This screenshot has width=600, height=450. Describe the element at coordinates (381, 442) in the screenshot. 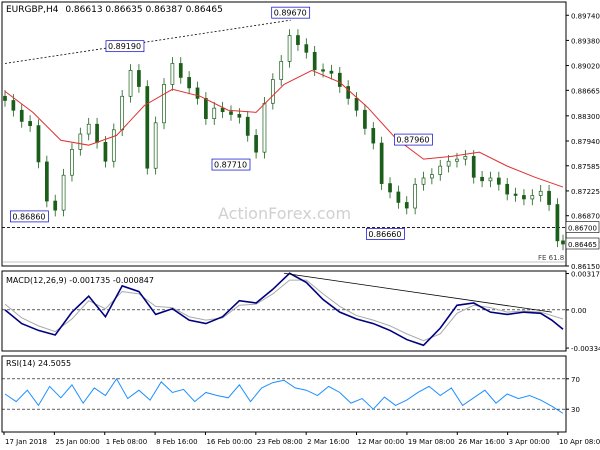

I see `time-tick-label: 12 Mar 00:00` at that location.